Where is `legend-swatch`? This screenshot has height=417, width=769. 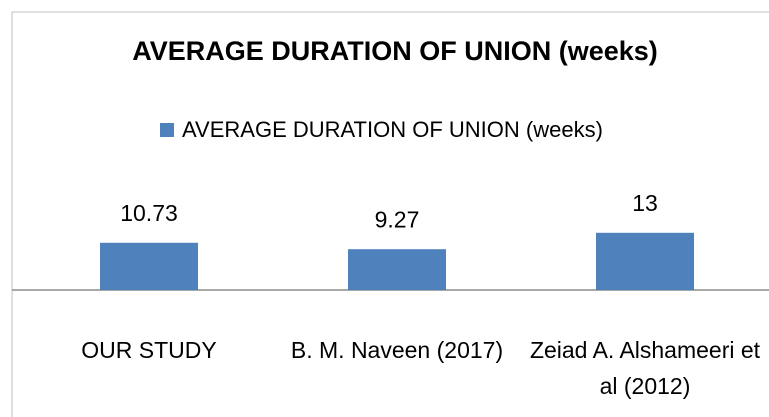
legend-swatch is located at coordinates (167, 130).